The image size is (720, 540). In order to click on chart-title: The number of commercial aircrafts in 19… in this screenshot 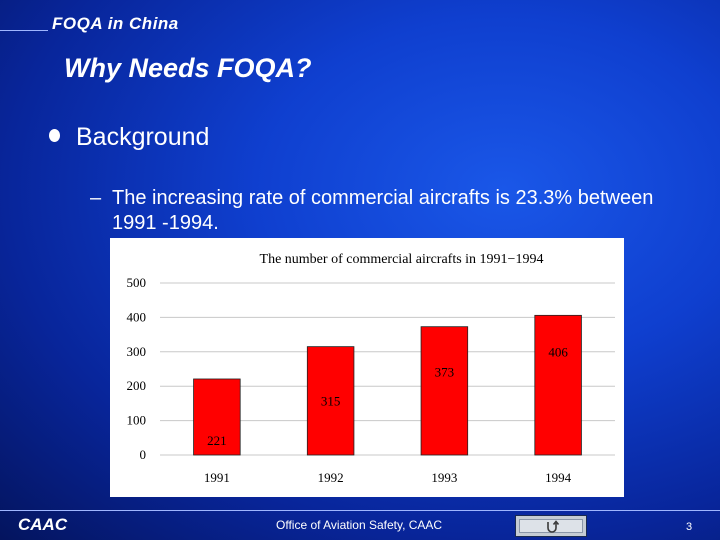, I will do `click(402, 259)`.